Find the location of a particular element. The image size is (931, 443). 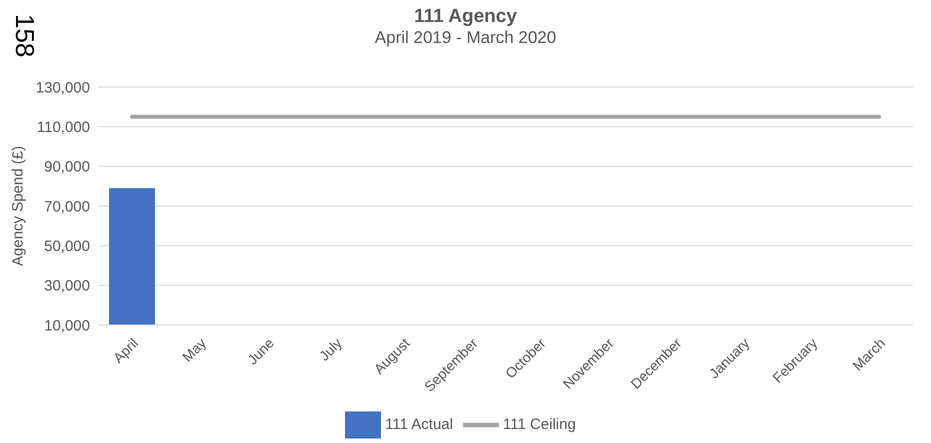

x-tick-label: May is located at coordinates (194, 349).